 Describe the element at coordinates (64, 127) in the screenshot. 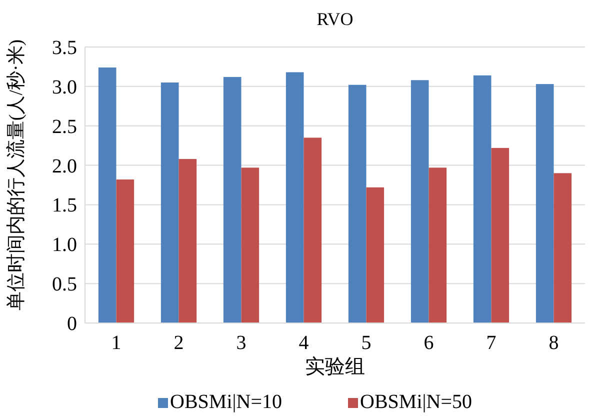

I see `y-tick-label: 2.5` at that location.